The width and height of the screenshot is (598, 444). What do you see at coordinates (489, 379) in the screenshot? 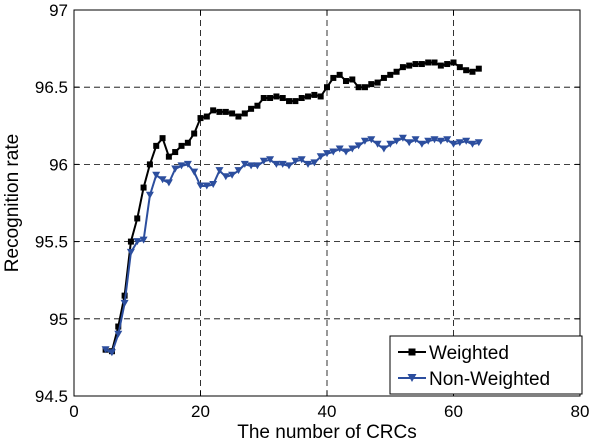
I see `legend-label-non-weighted: Non-Weighted` at bounding box center [489, 379].